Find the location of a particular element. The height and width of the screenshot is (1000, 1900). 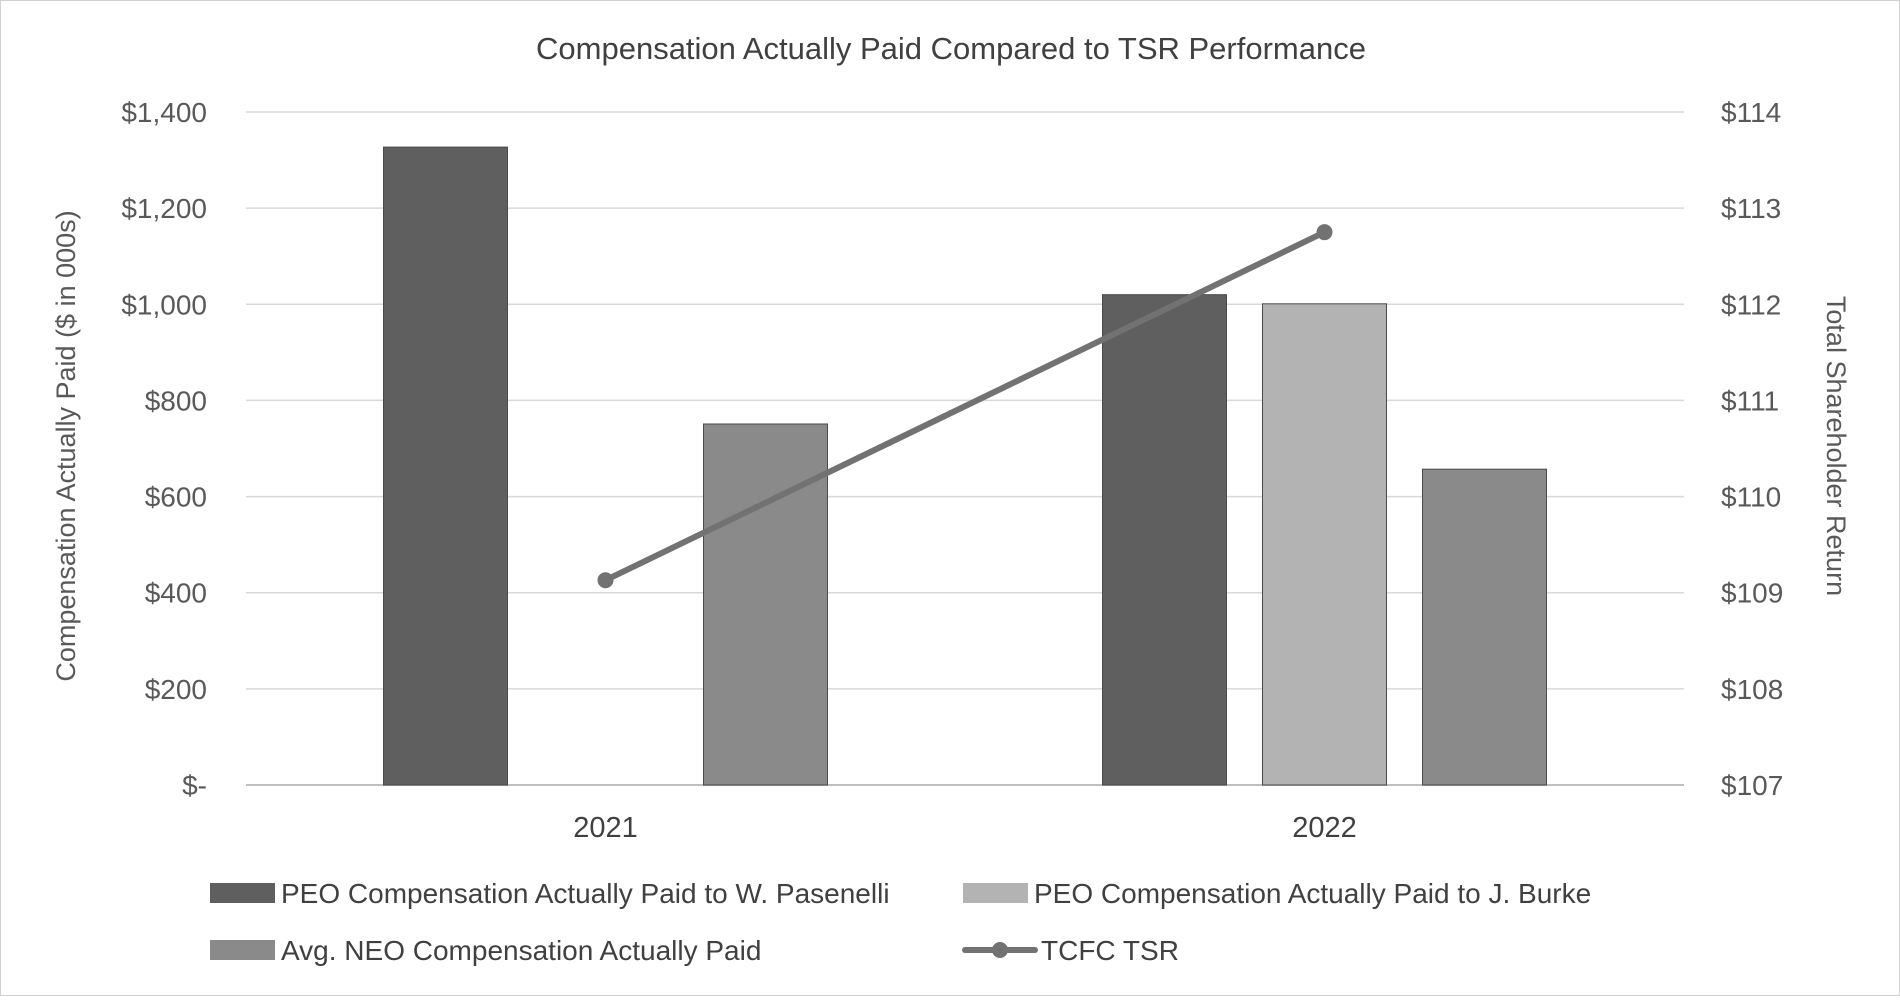

y-tick-label: $- is located at coordinates (194, 785).